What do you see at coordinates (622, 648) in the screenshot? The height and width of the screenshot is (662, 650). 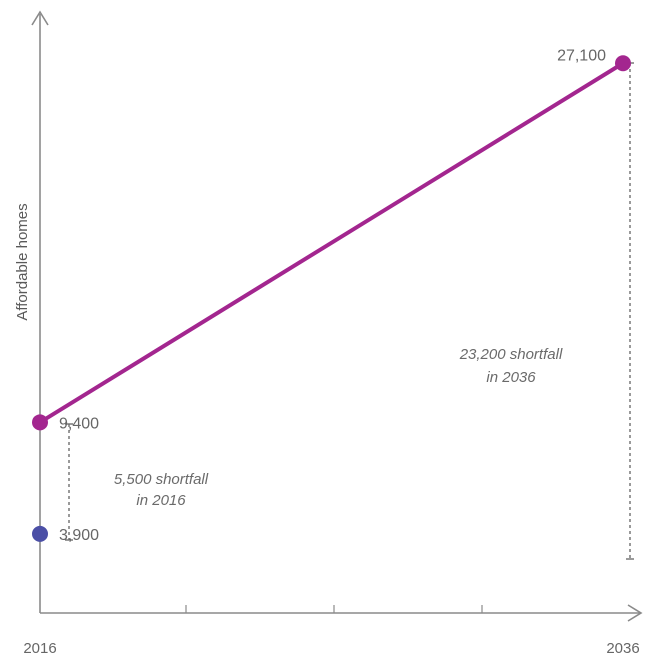 I see `x-tick-label-2036: 2036` at bounding box center [622, 648].